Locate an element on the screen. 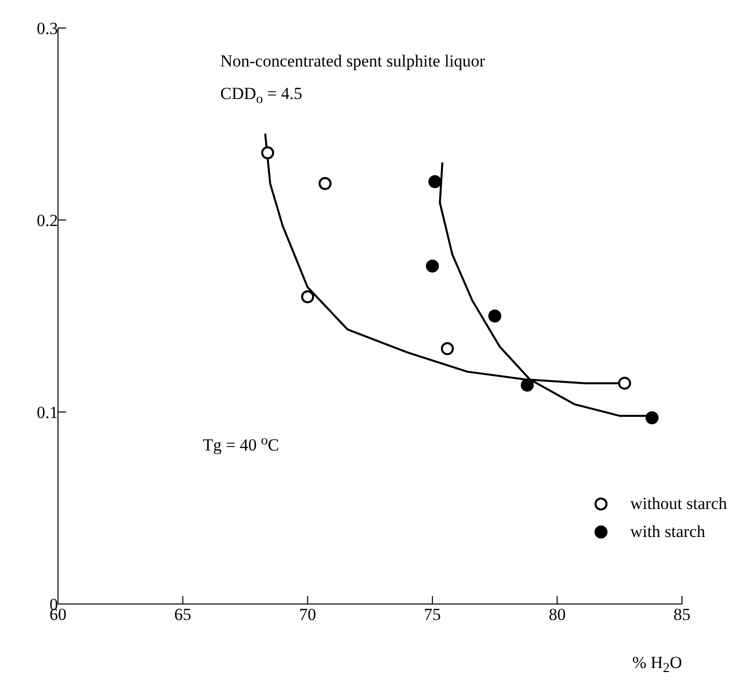 This screenshot has width=735, height=682. annotation: Non-concentrated spent sulphite liquor is located at coordinates (353, 60).